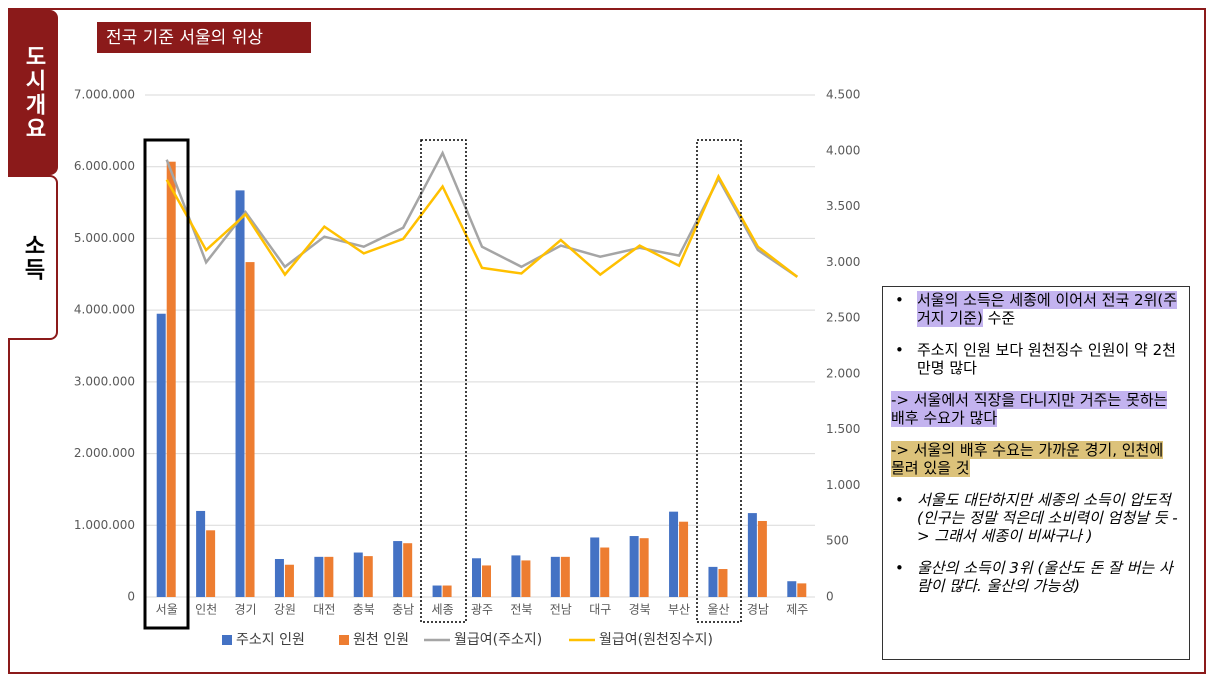 The height and width of the screenshot is (684, 1216). Describe the element at coordinates (600, 610) in the screenshot. I see `x-tick-label: 대구` at that location.